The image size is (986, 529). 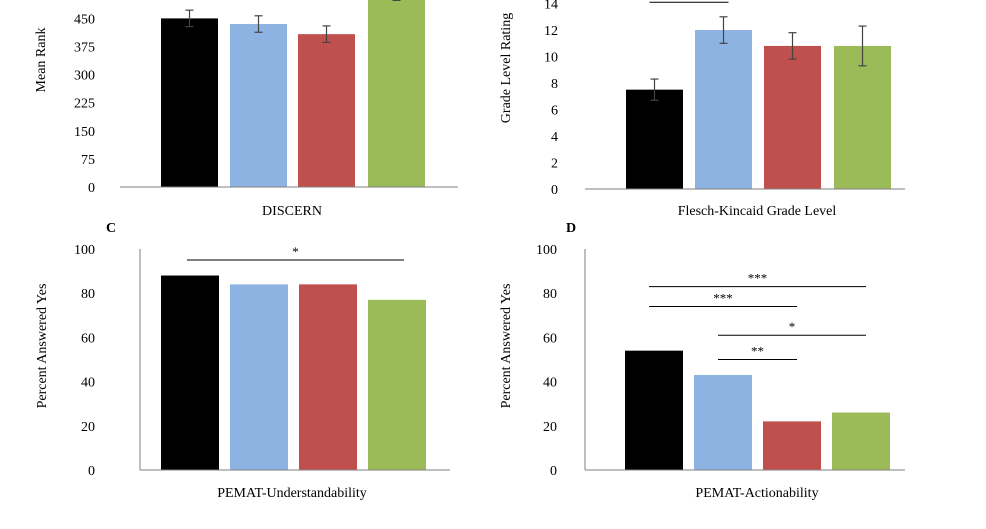 I want to click on x-axis-label: PEMAT-Understandability, so click(x=292, y=493).